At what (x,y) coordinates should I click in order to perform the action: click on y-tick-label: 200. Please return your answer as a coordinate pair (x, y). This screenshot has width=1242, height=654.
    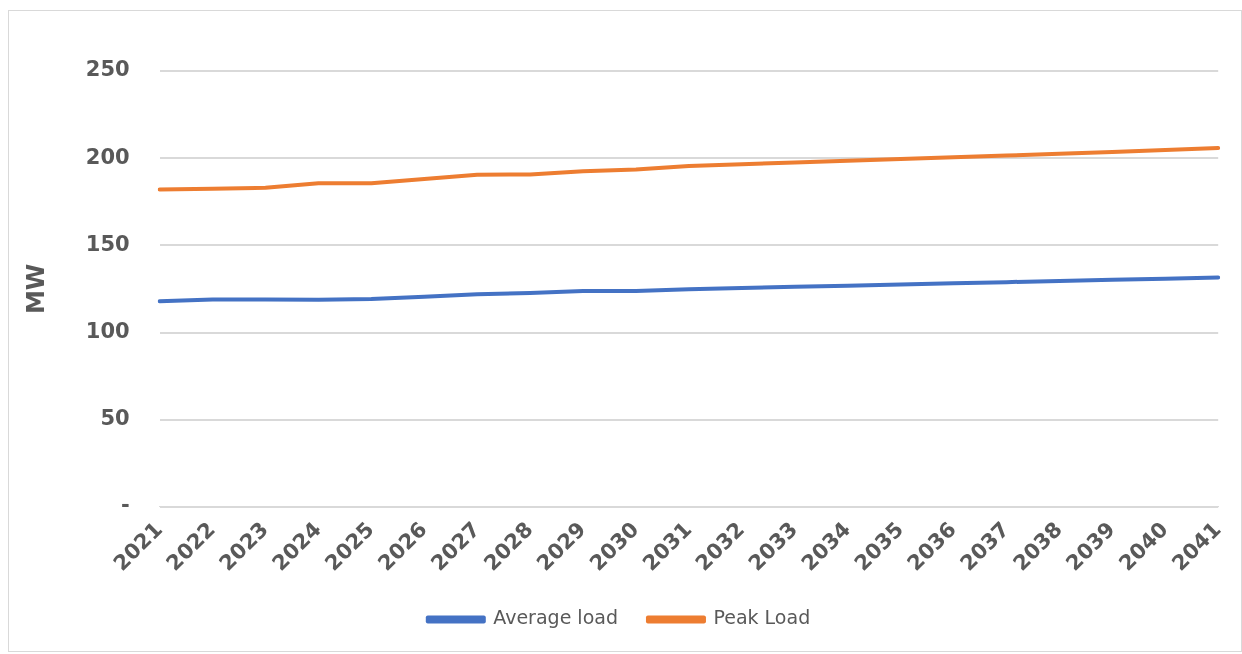
    Looking at the image, I should click on (107, 156).